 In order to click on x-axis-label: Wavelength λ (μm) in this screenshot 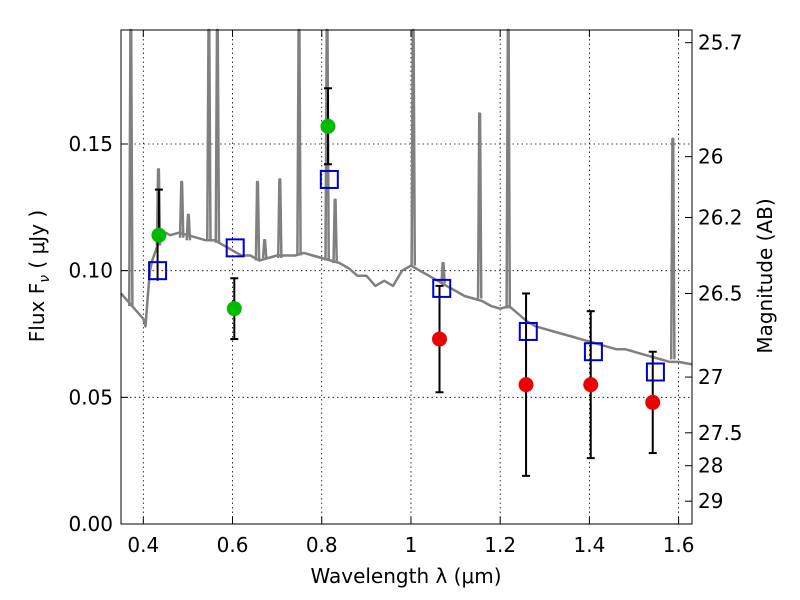, I will do `click(405, 576)`.